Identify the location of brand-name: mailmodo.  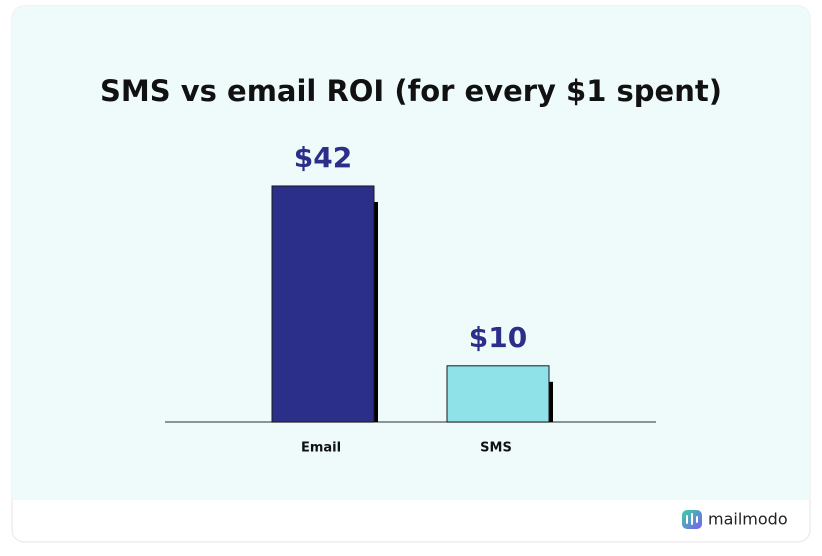
(748, 519).